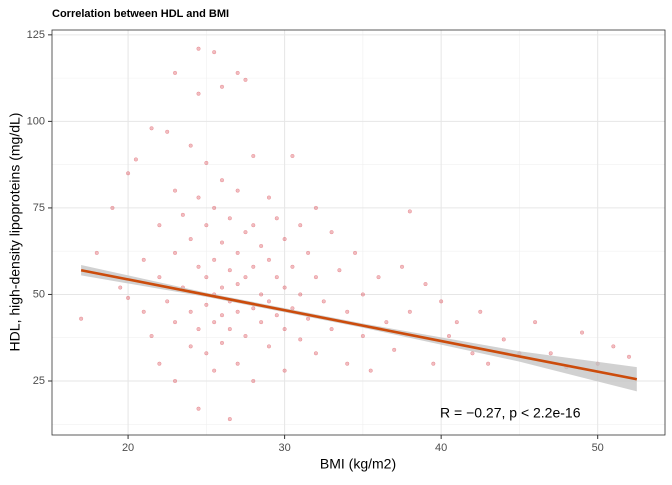 This screenshot has height=485, width=672. Describe the element at coordinates (284, 448) in the screenshot. I see `x-tick-label: 30` at that location.